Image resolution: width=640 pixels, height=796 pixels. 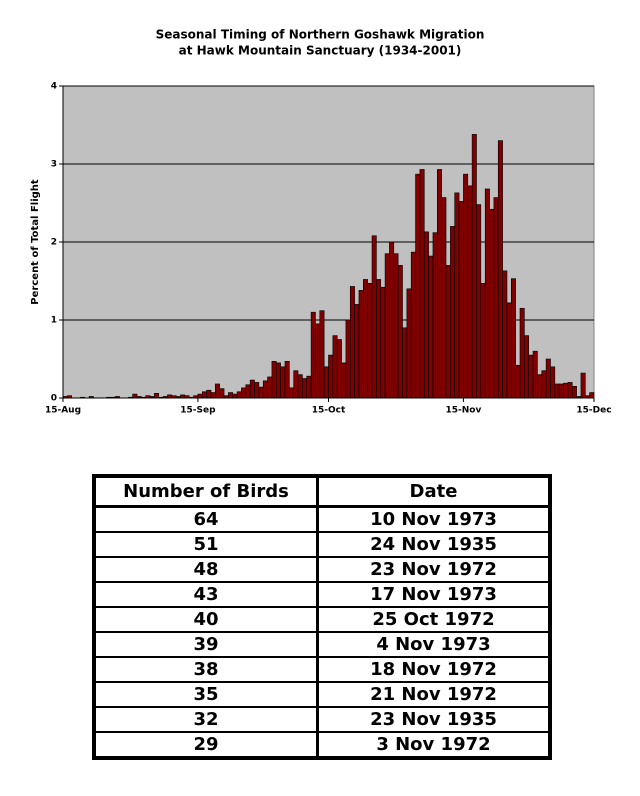 What do you see at coordinates (205, 644) in the screenshot?
I see `table-cell: 39` at bounding box center [205, 644].